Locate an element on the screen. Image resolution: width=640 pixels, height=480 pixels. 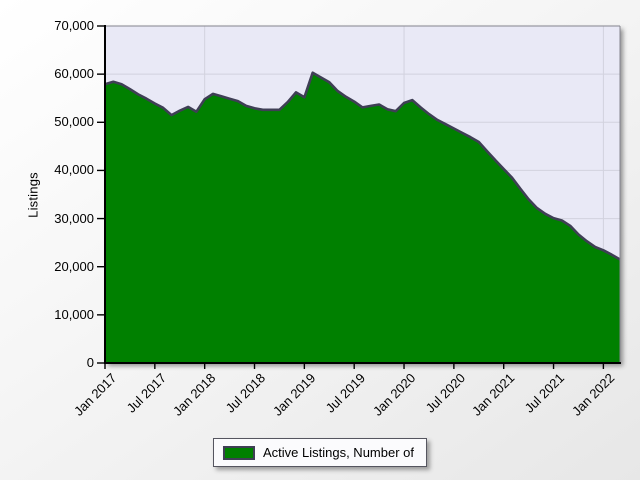
y-tick-label: 70,000 is located at coordinates (74, 25).